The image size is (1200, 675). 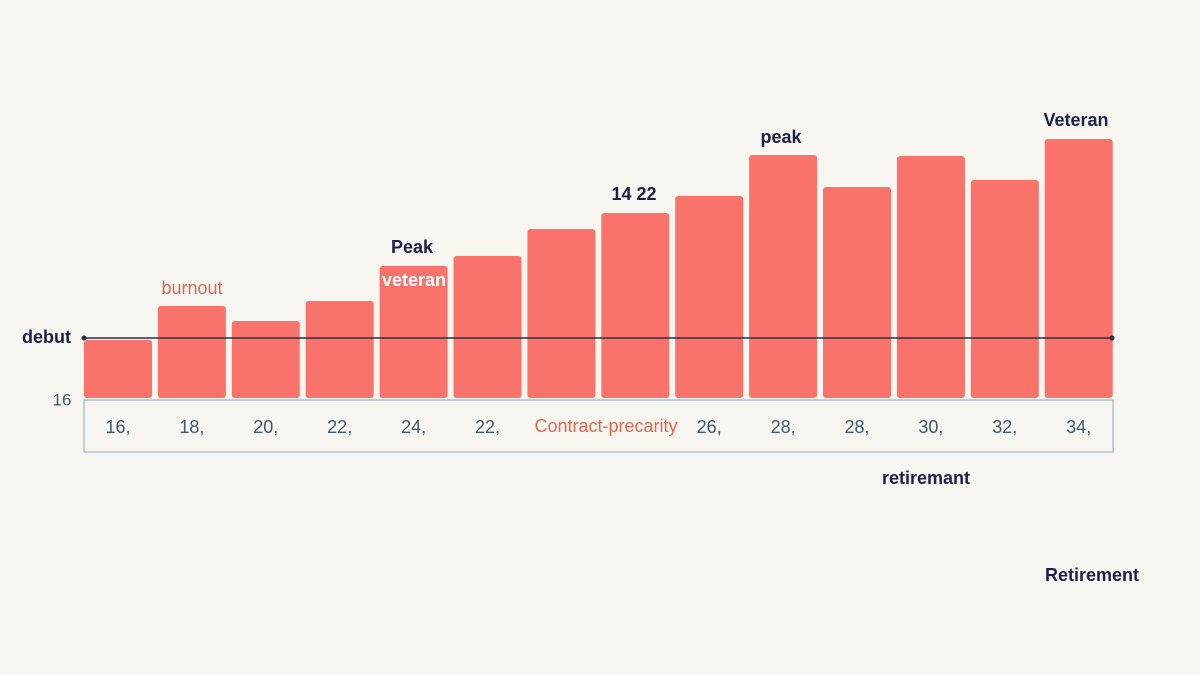 What do you see at coordinates (1075, 120) in the screenshot?
I see `annotation: Veteran` at bounding box center [1075, 120].